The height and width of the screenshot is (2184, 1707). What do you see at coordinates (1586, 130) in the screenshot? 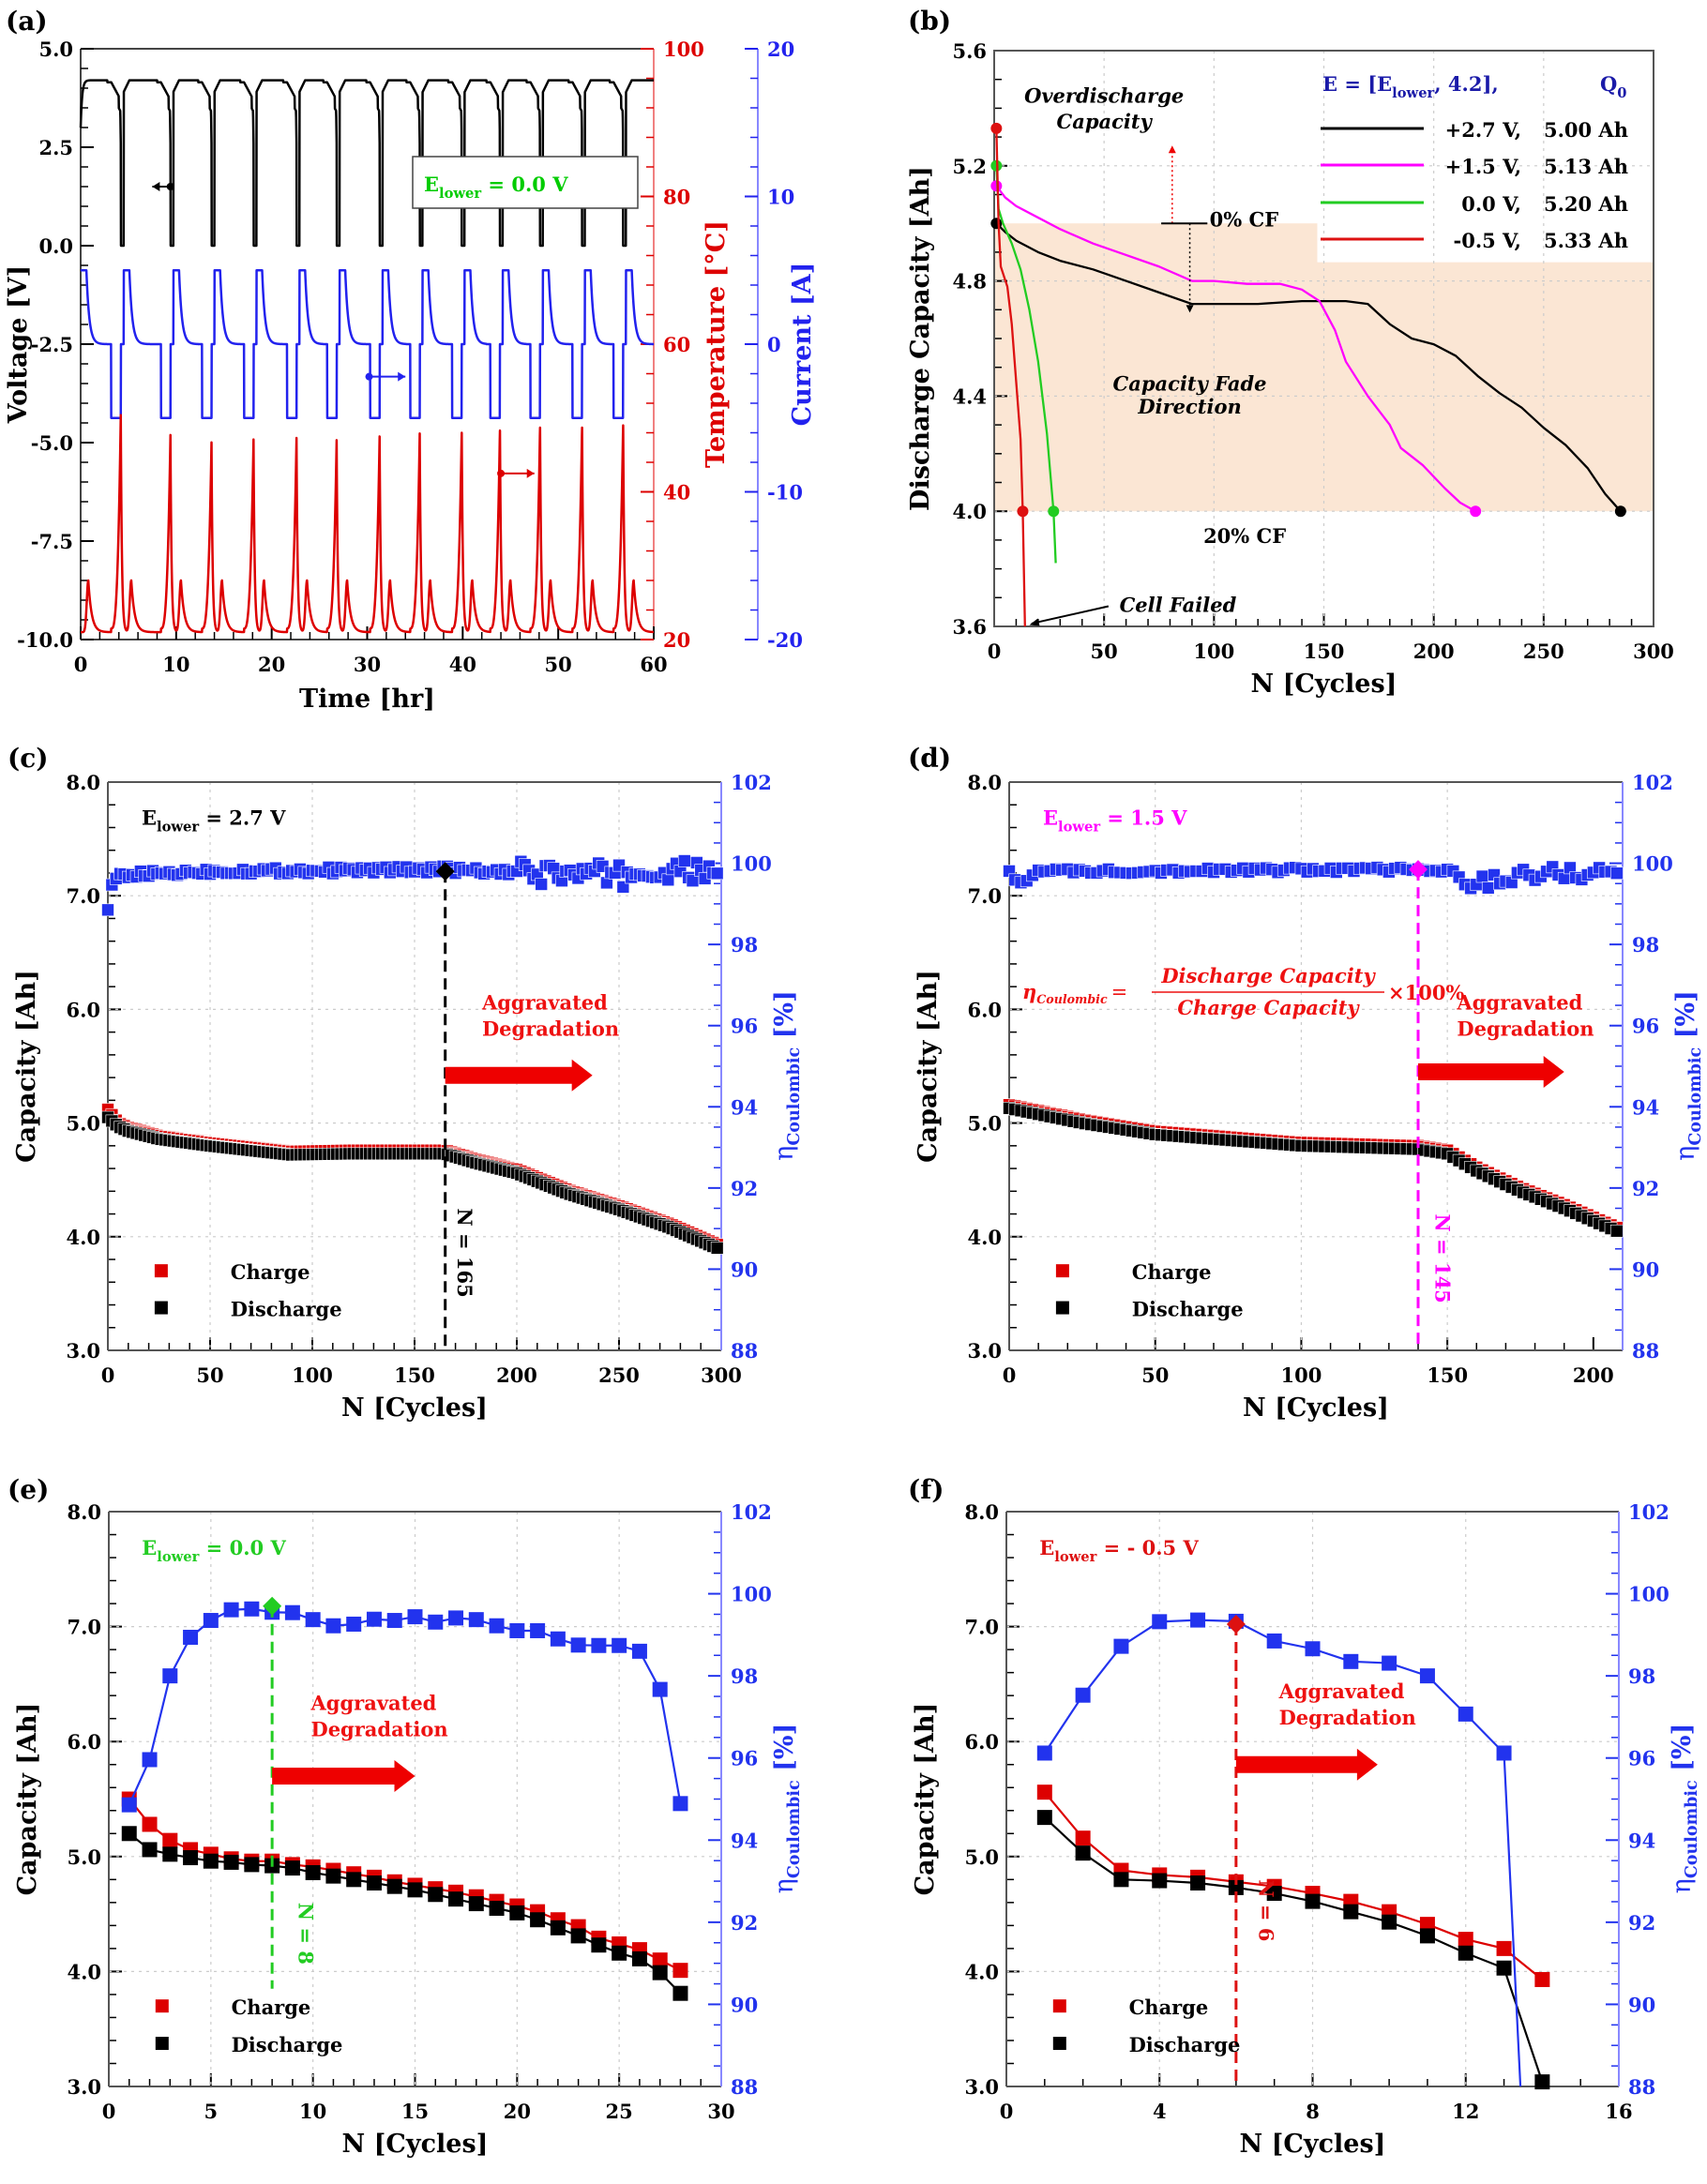
I see `legend-q0: 5.00 Ah` at bounding box center [1586, 130].